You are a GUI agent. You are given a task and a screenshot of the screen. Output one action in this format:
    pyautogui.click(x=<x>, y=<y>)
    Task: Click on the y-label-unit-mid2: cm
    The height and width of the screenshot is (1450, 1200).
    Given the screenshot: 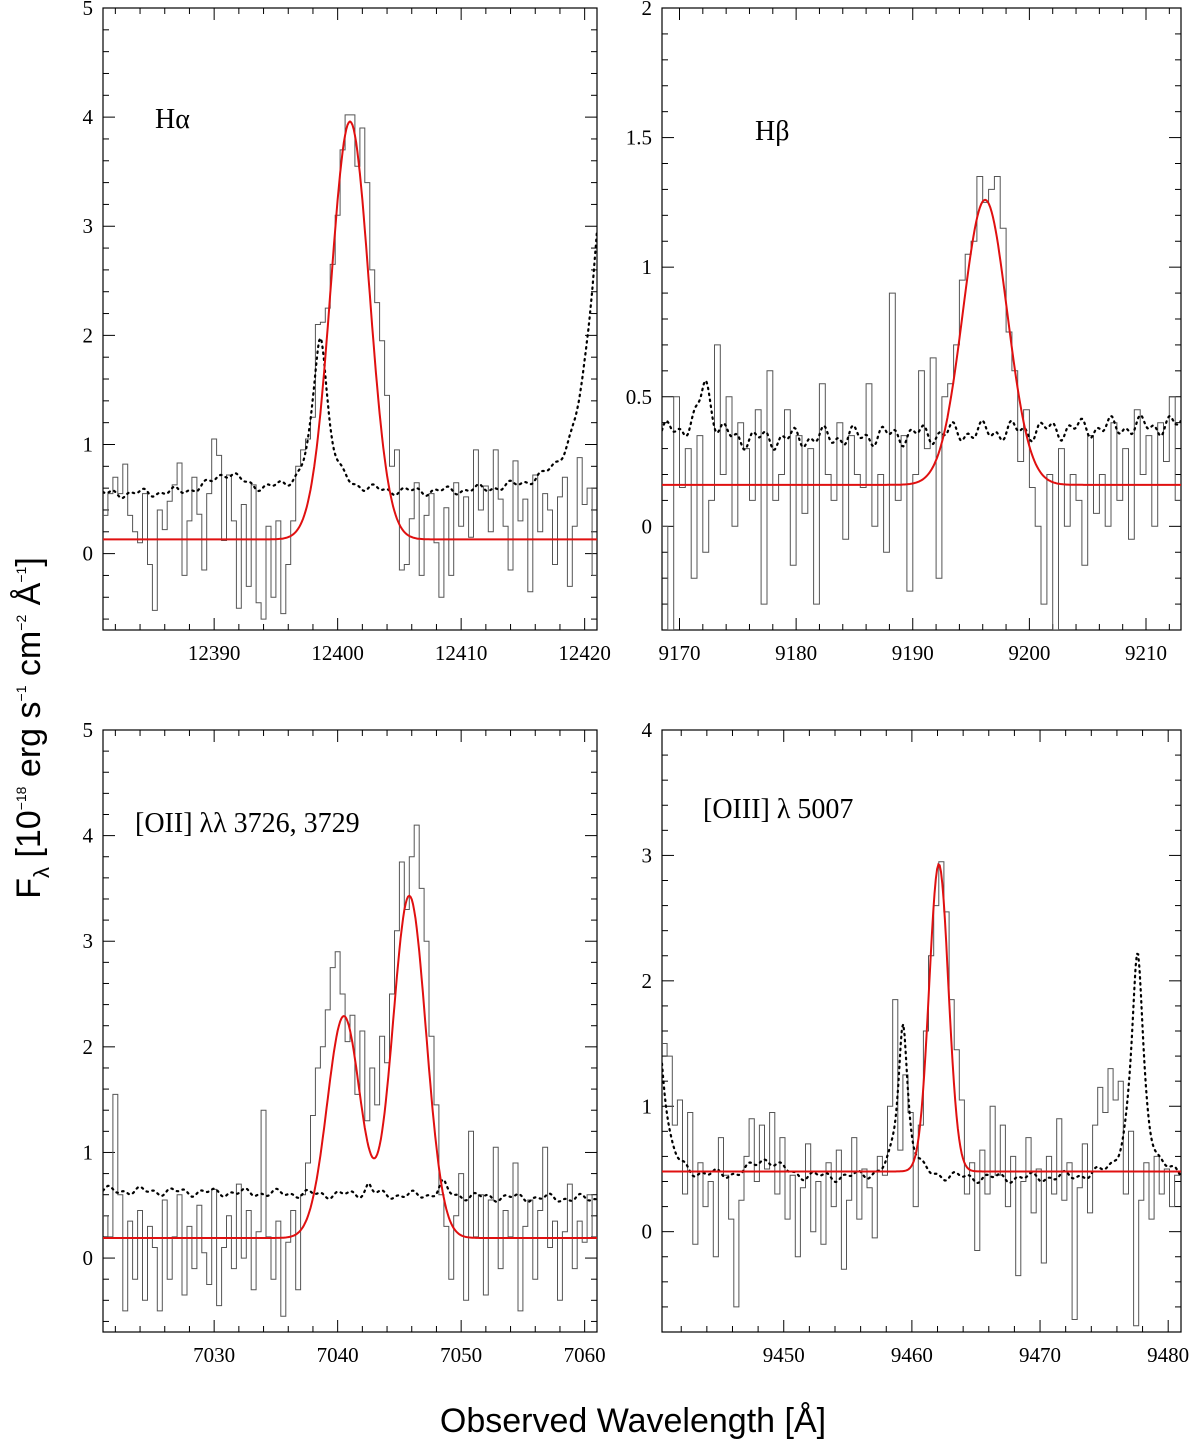 What is the action you would take?
    pyautogui.click(x=29, y=658)
    